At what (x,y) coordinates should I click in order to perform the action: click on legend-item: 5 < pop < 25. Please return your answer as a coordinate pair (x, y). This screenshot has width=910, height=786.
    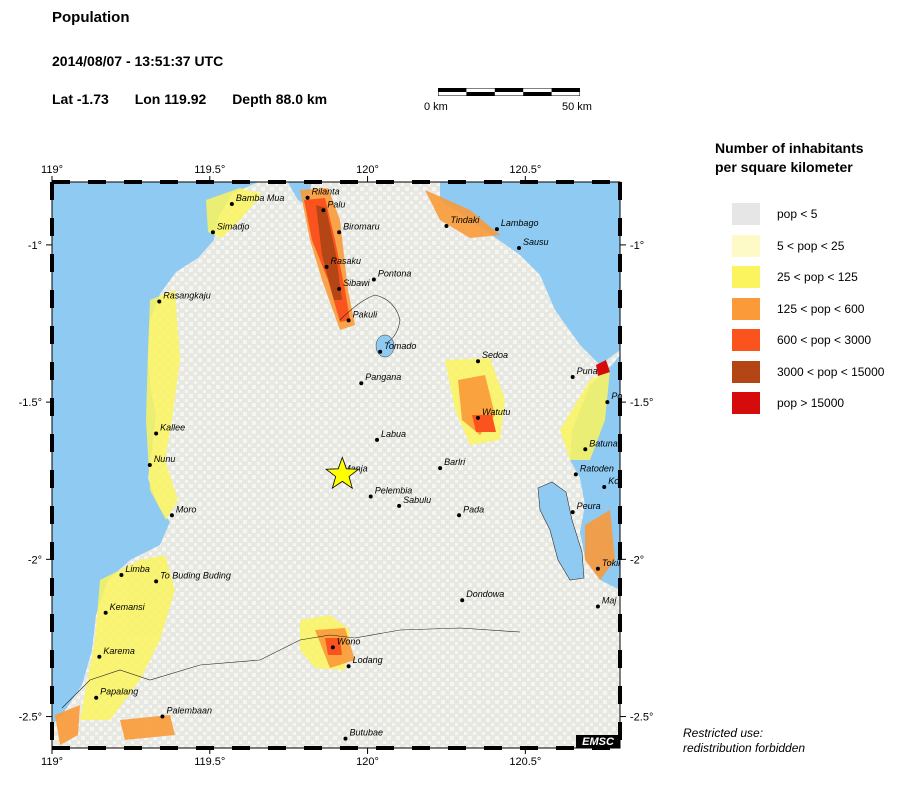
    Looking at the image, I should click on (819, 245).